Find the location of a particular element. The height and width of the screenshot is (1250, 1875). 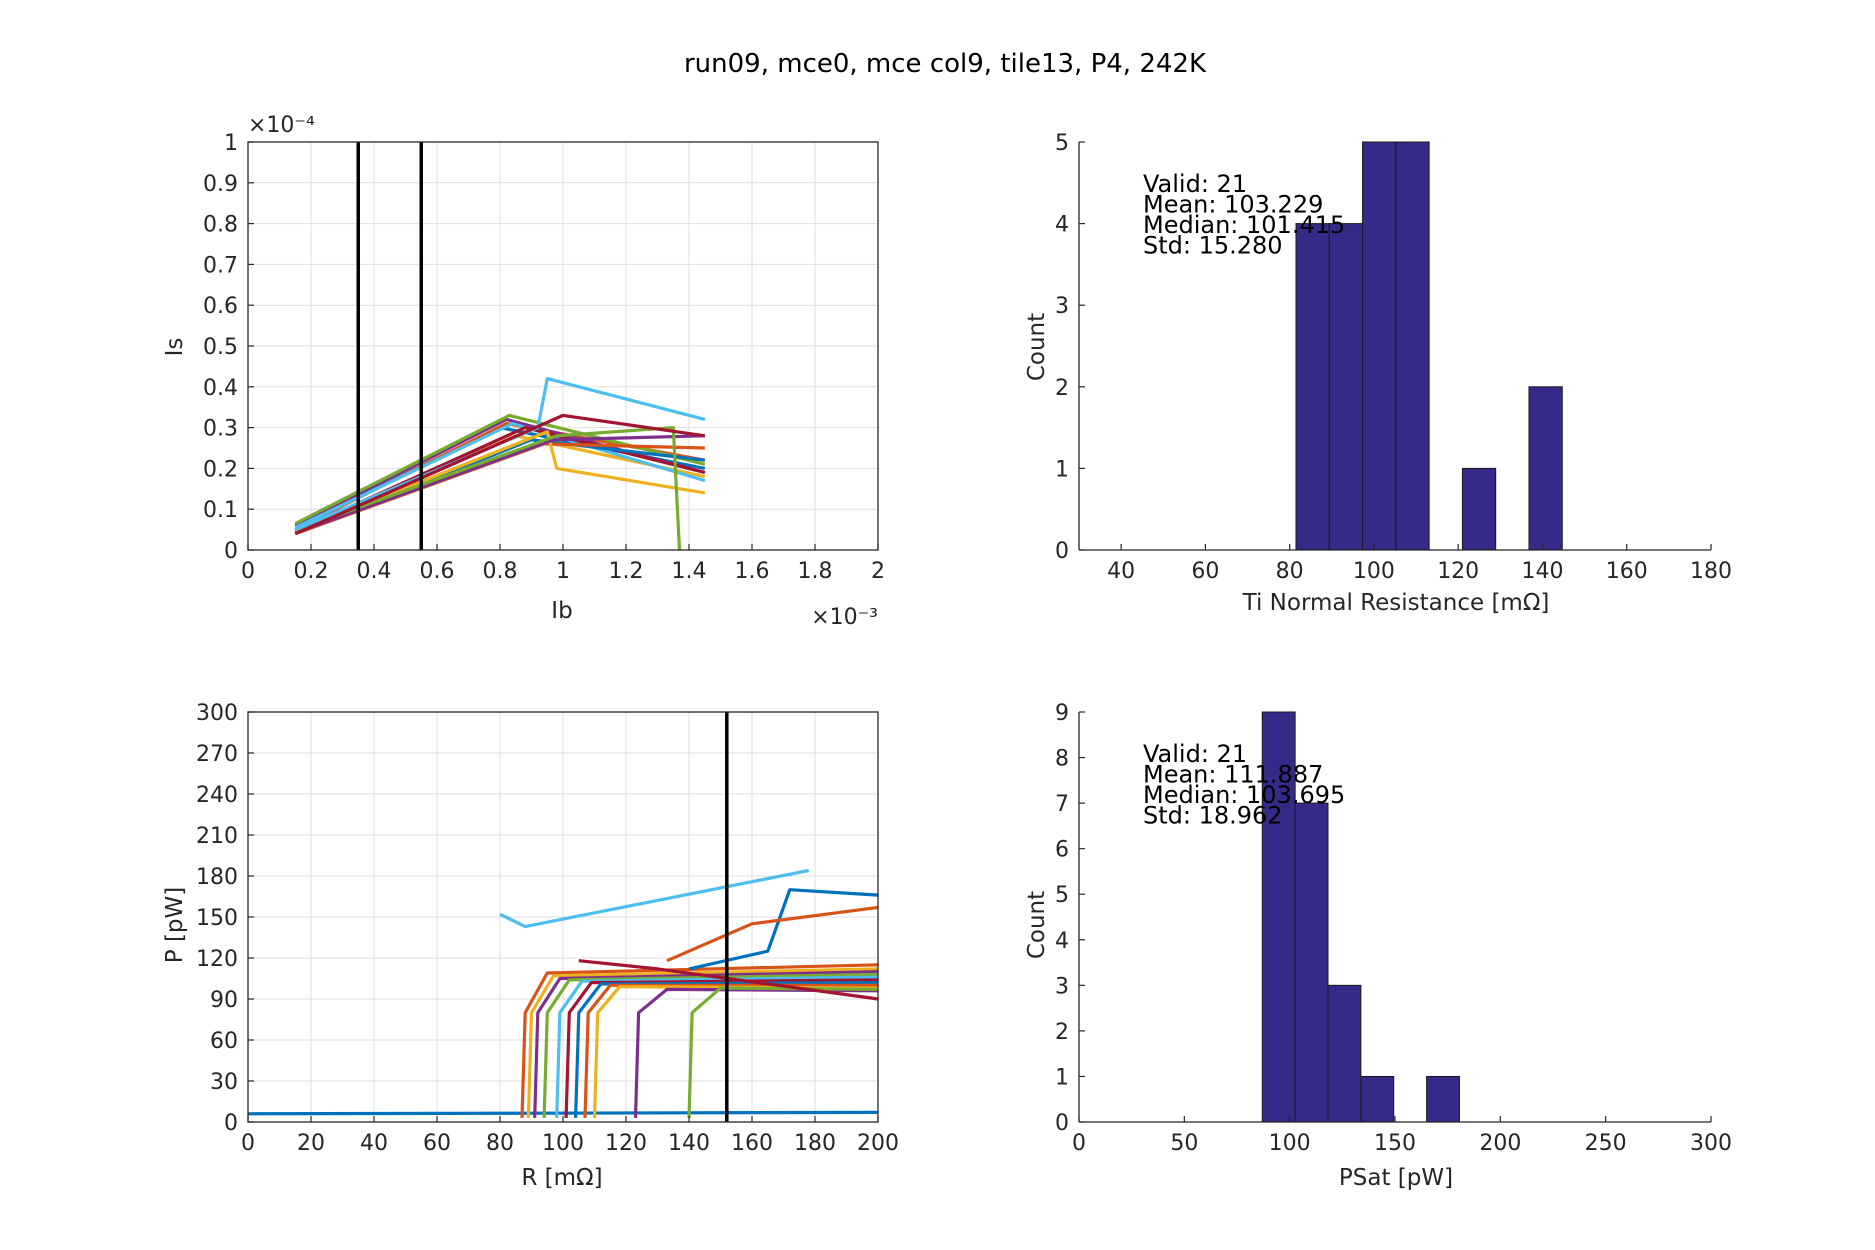

psat-hist-xlabel: PSat [pW] is located at coordinates (1396, 1178).